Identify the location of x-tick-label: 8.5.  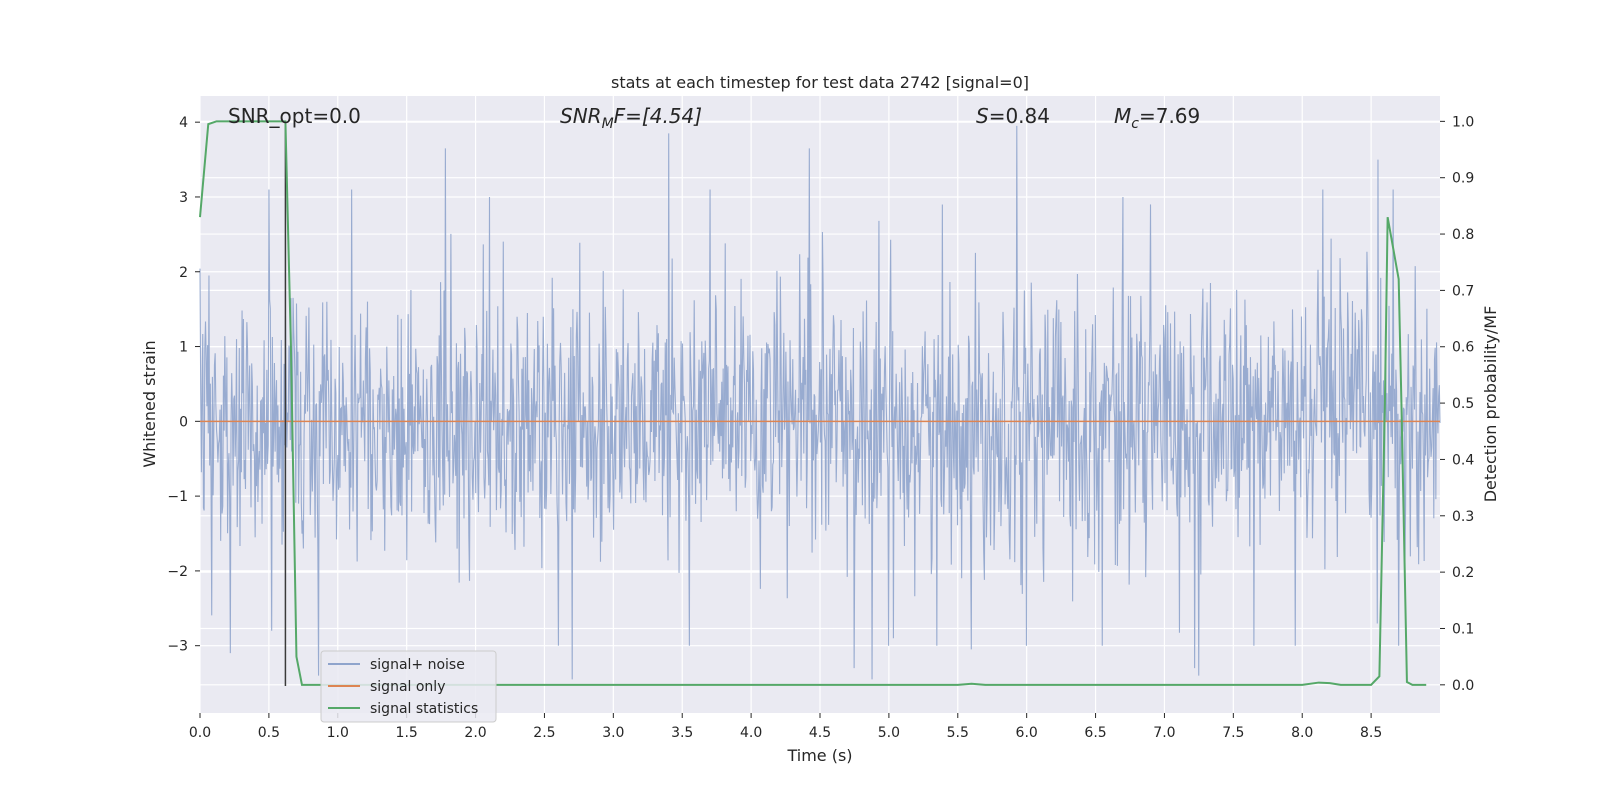
(1371, 733).